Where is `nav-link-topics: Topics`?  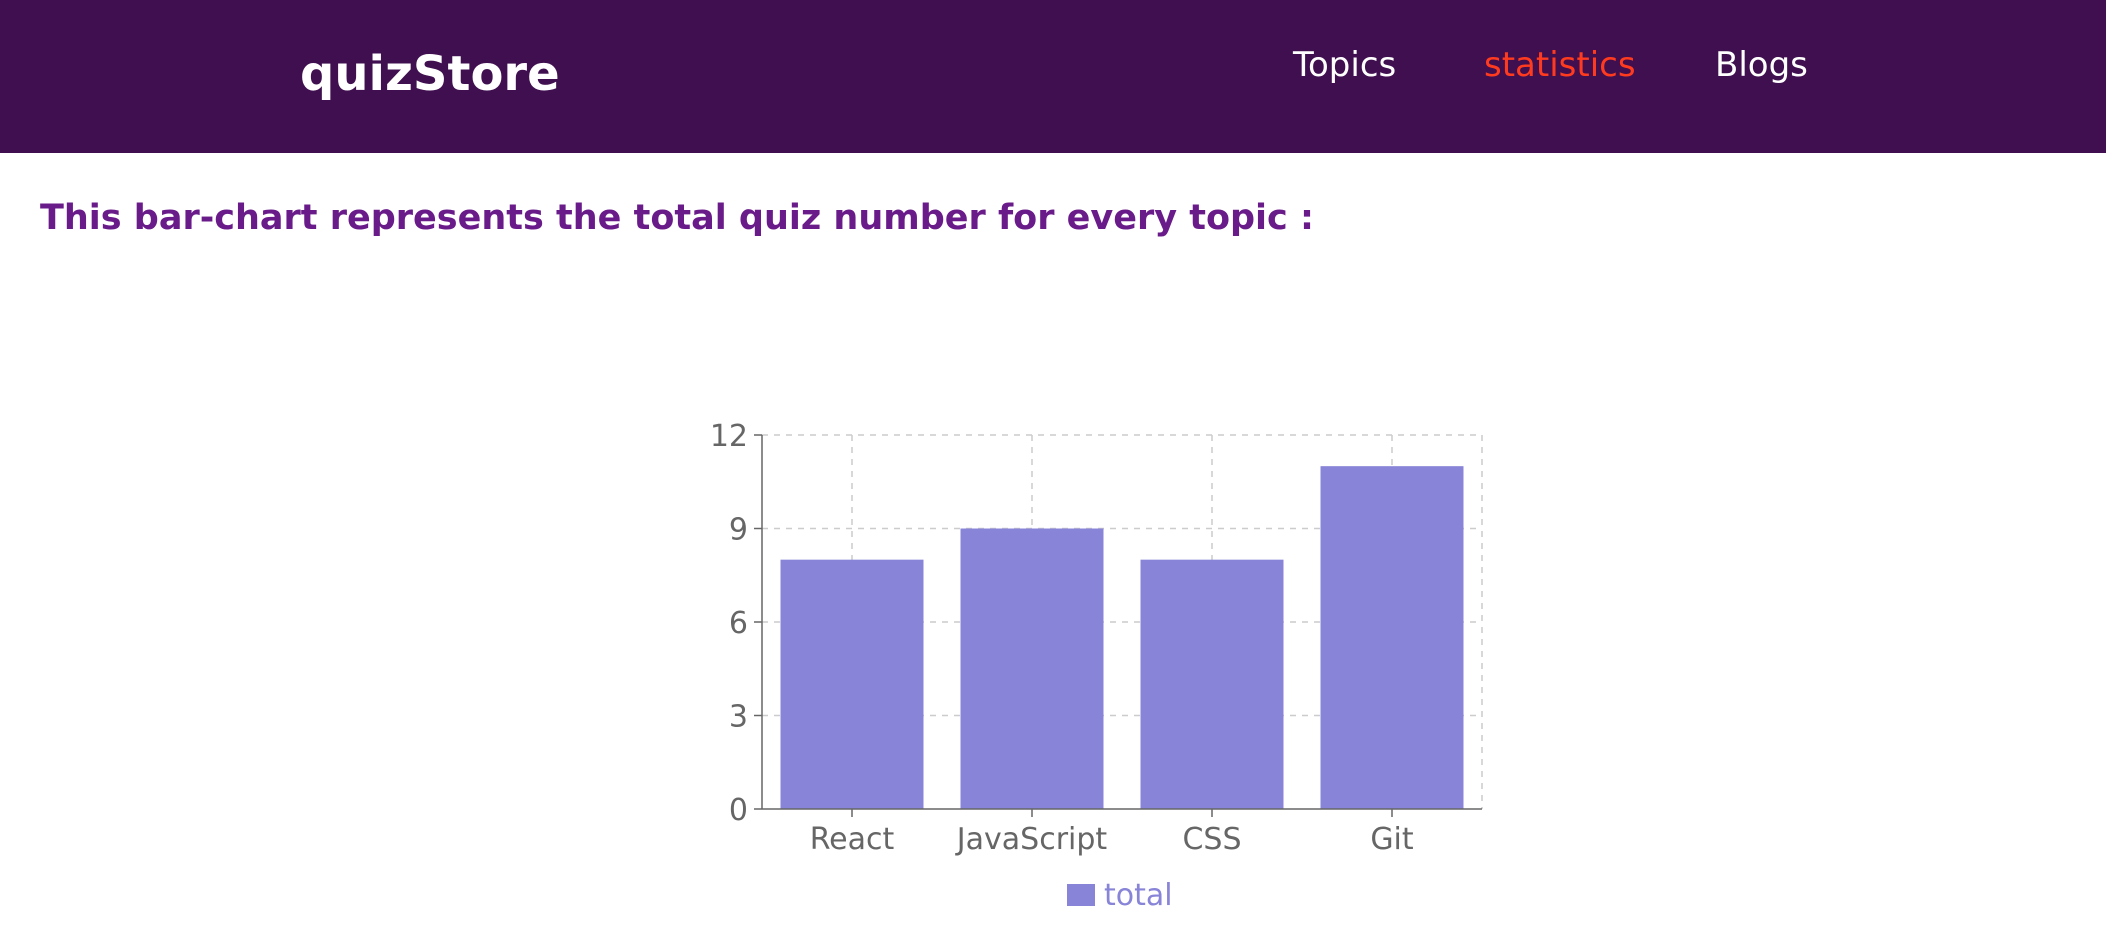
nav-link-topics: Topics is located at coordinates (1345, 65).